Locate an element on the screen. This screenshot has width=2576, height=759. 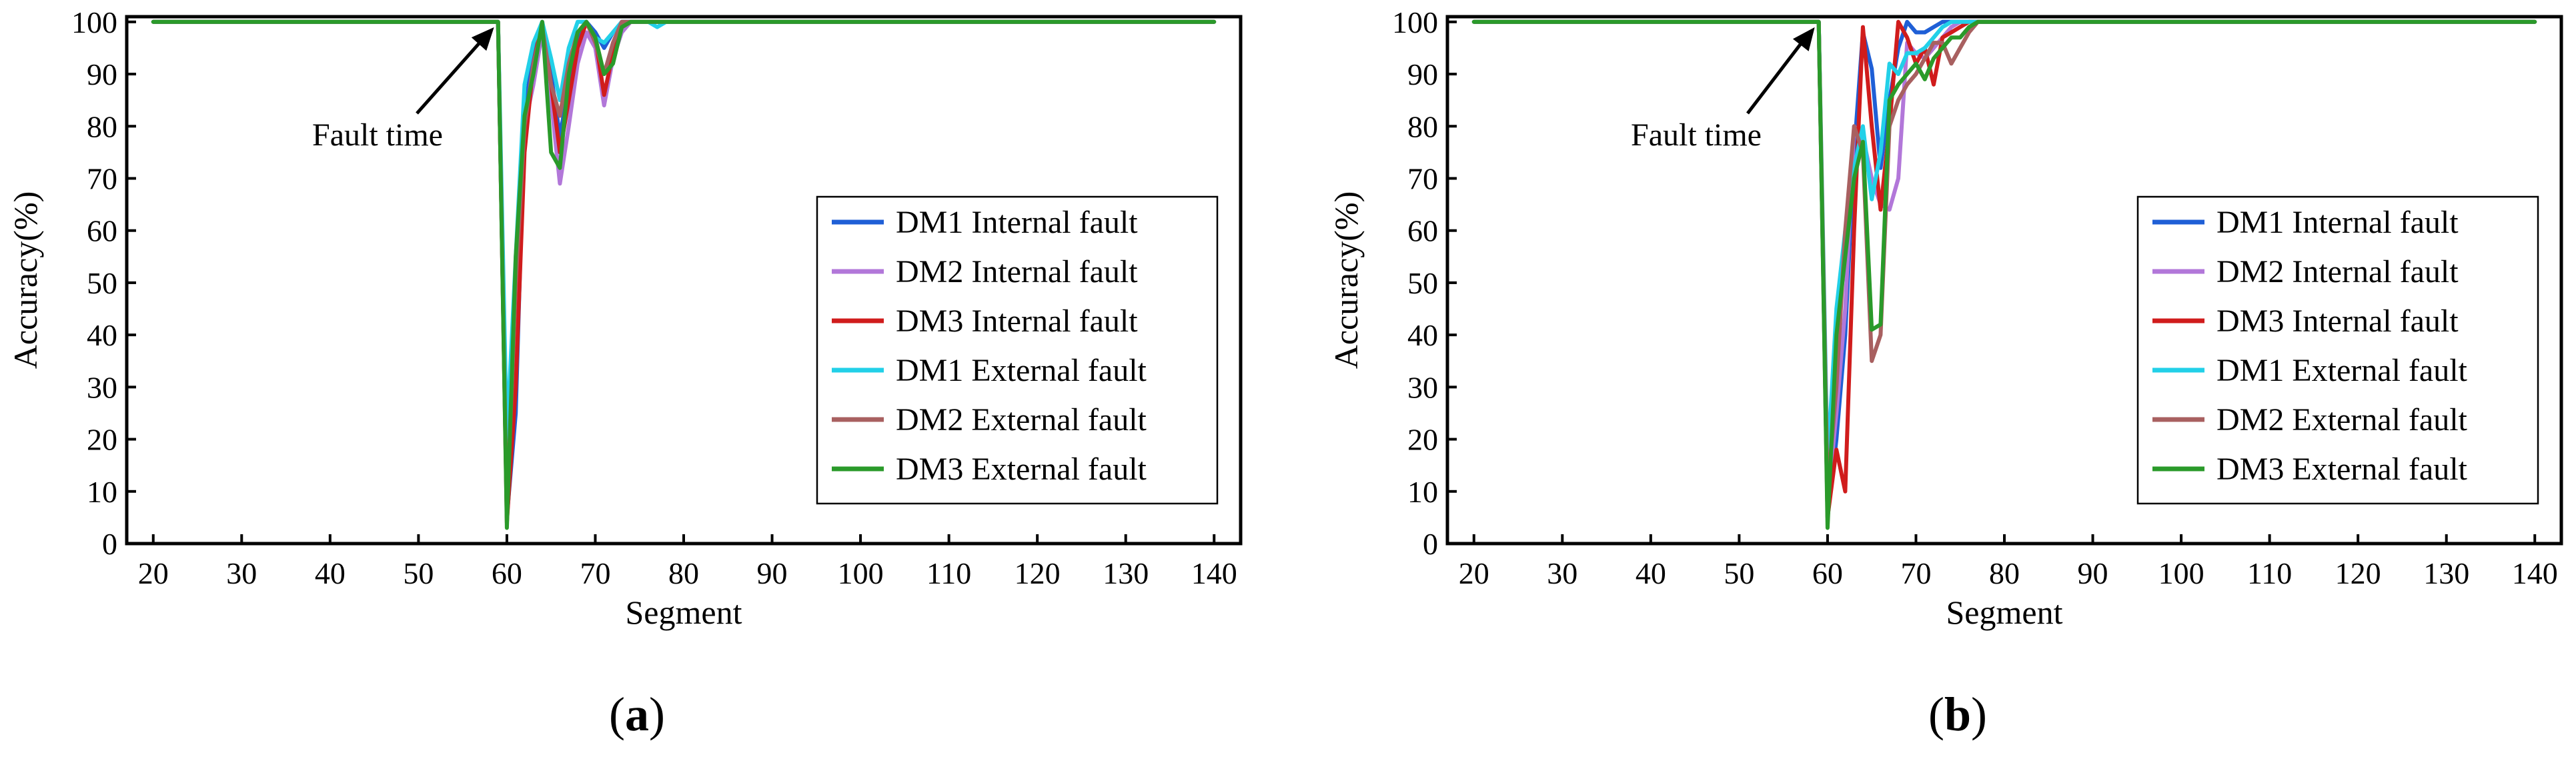
panel-label: (b) is located at coordinates (1957, 714).